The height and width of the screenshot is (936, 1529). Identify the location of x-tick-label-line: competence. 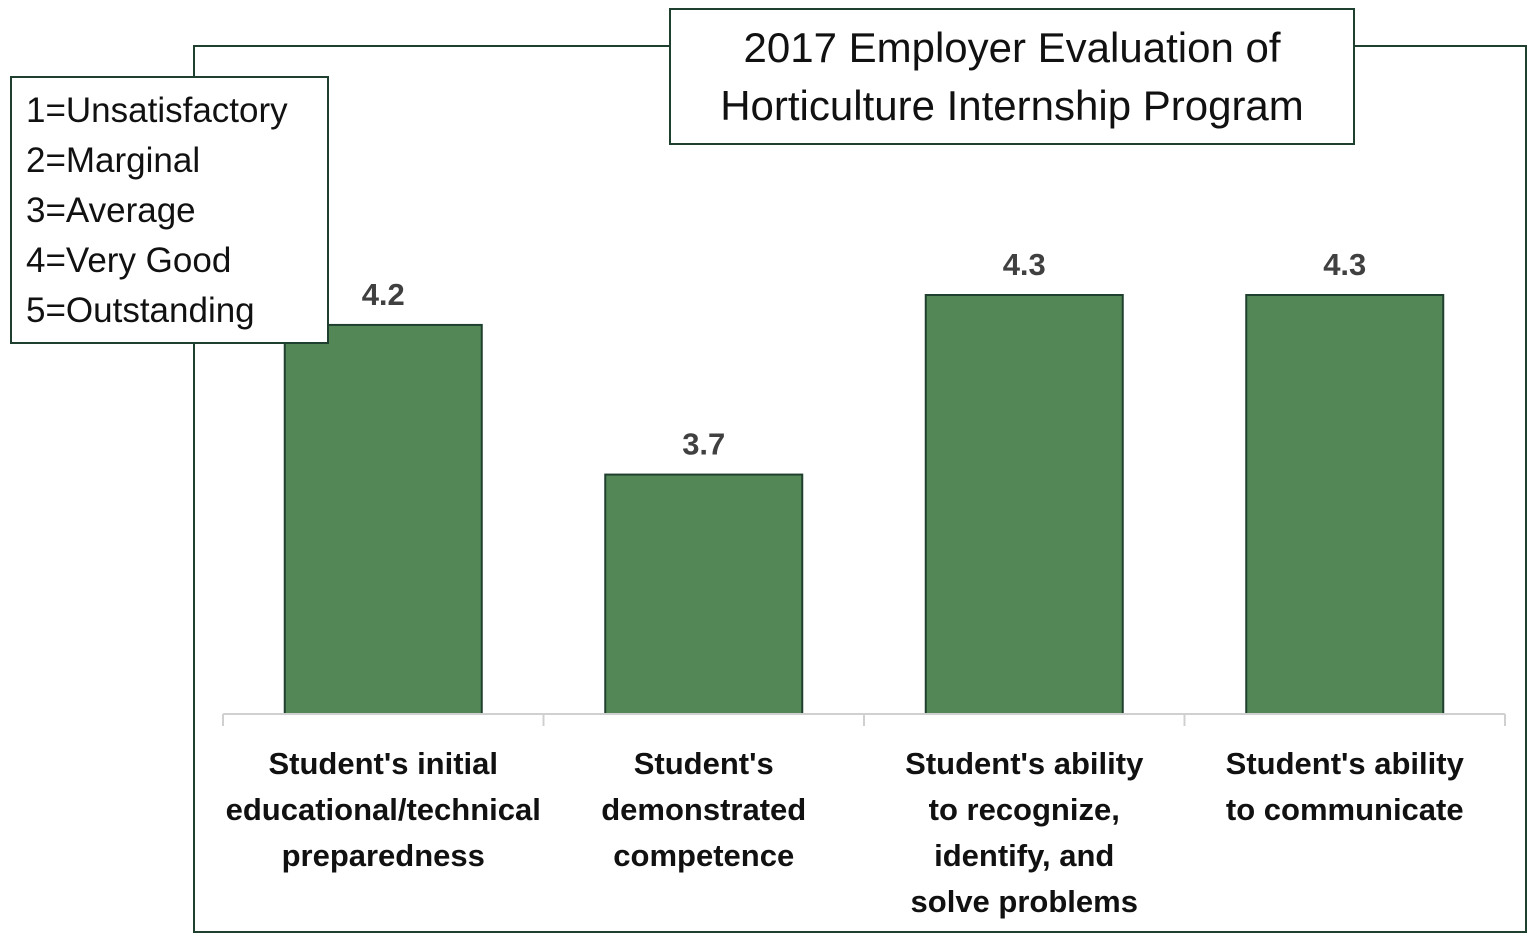
(703, 855).